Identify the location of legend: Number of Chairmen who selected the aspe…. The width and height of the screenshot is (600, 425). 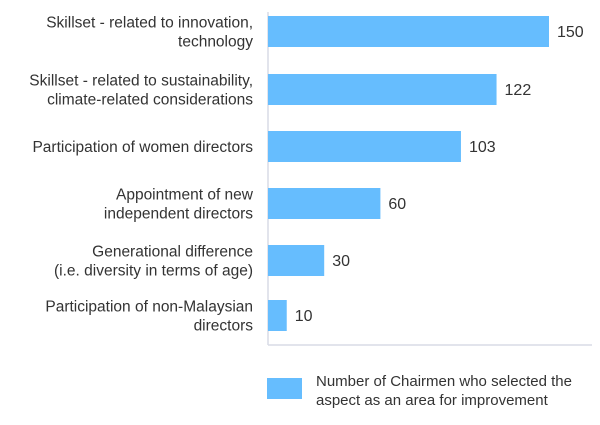
(419, 391).